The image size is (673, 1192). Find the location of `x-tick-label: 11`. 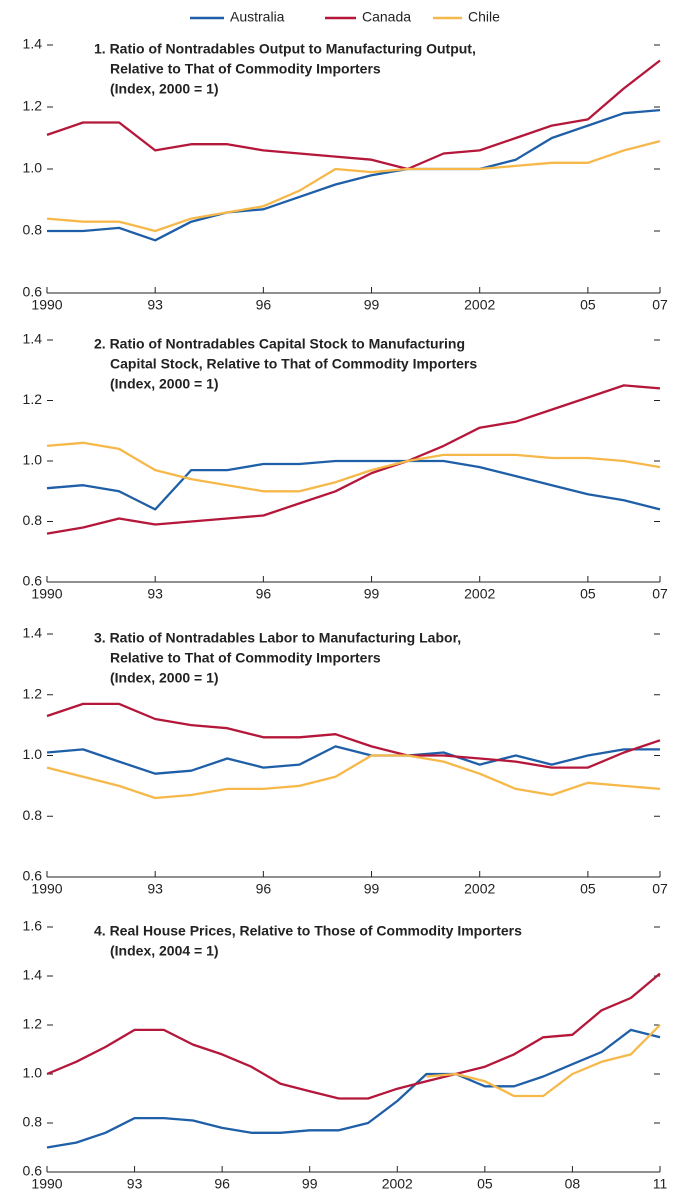

x-tick-label: 11 is located at coordinates (660, 1184).